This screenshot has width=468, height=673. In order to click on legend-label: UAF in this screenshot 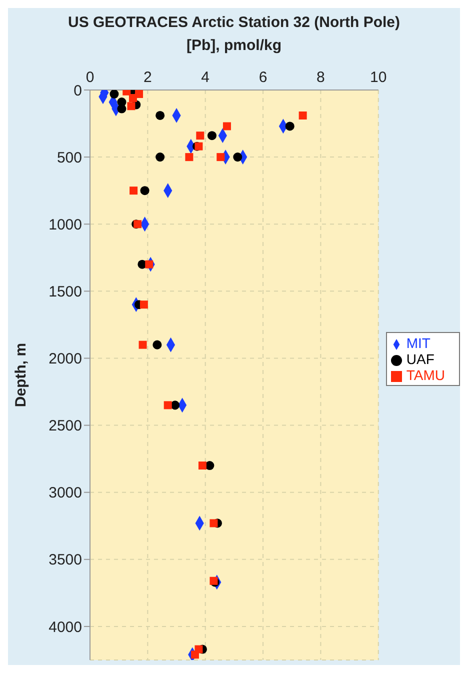, I will do `click(420, 359)`.